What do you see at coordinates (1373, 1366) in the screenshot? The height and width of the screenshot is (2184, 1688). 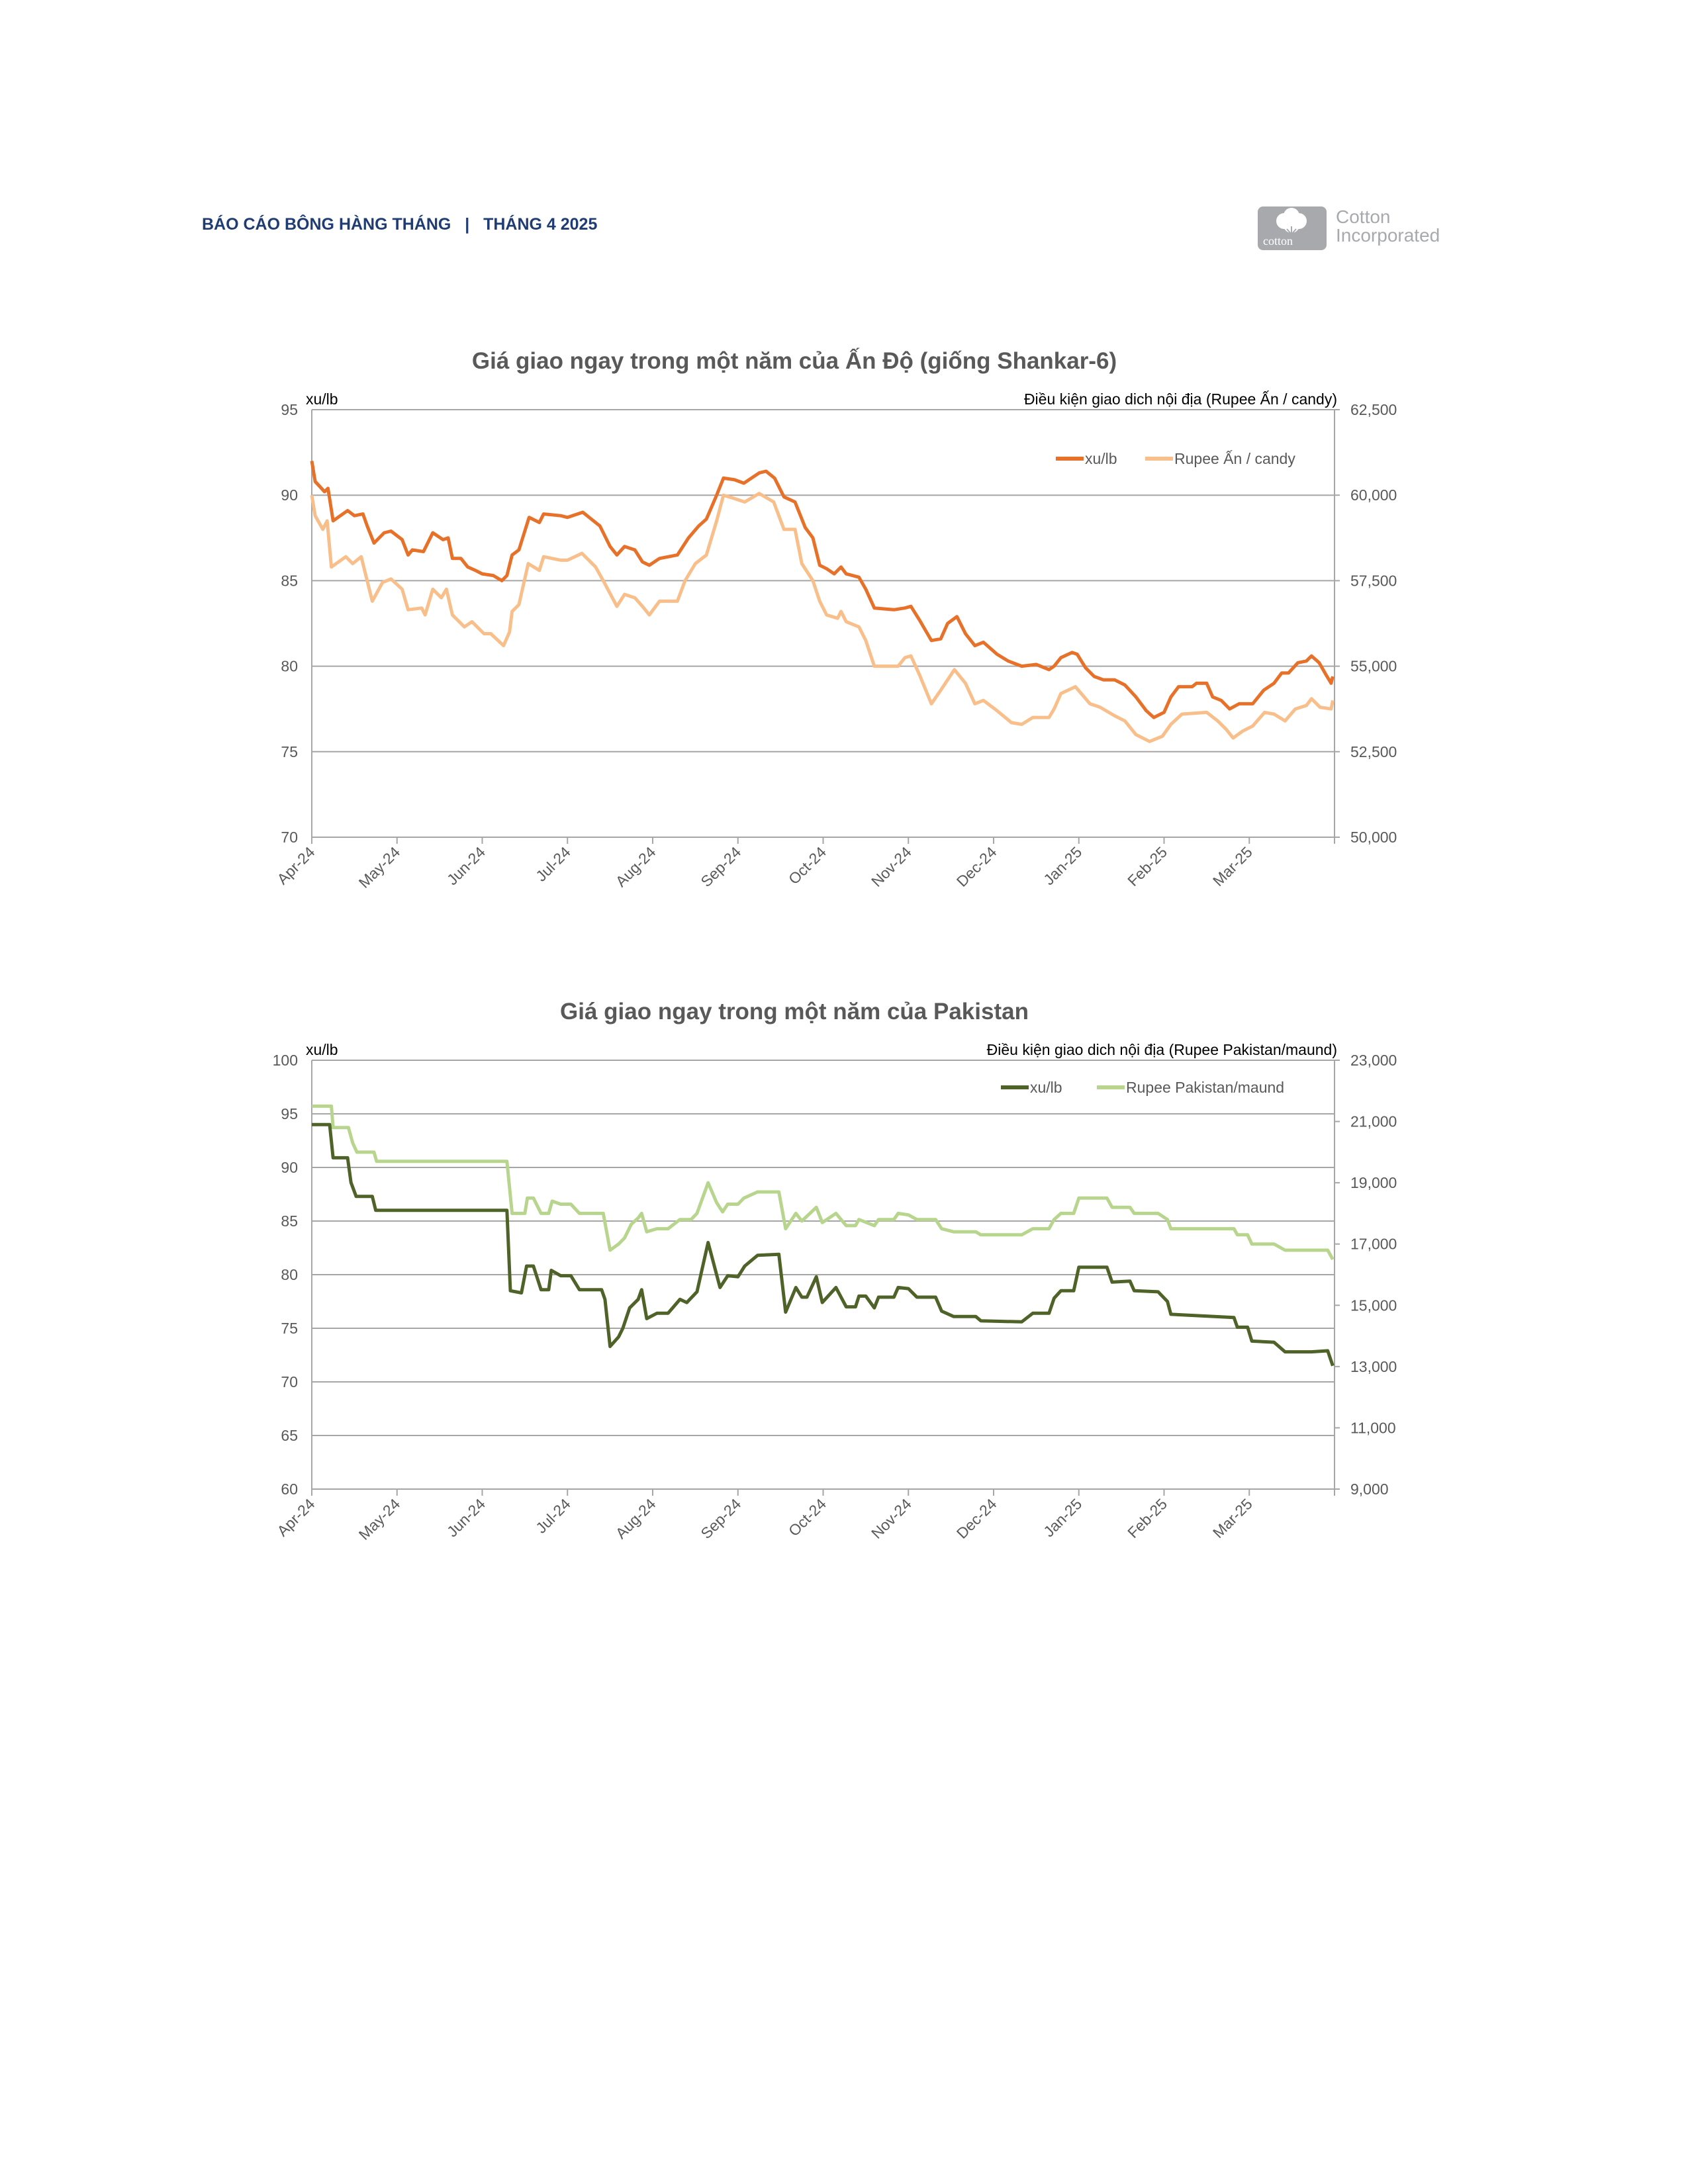 I see `right-tick-label: 13,000` at bounding box center [1373, 1366].